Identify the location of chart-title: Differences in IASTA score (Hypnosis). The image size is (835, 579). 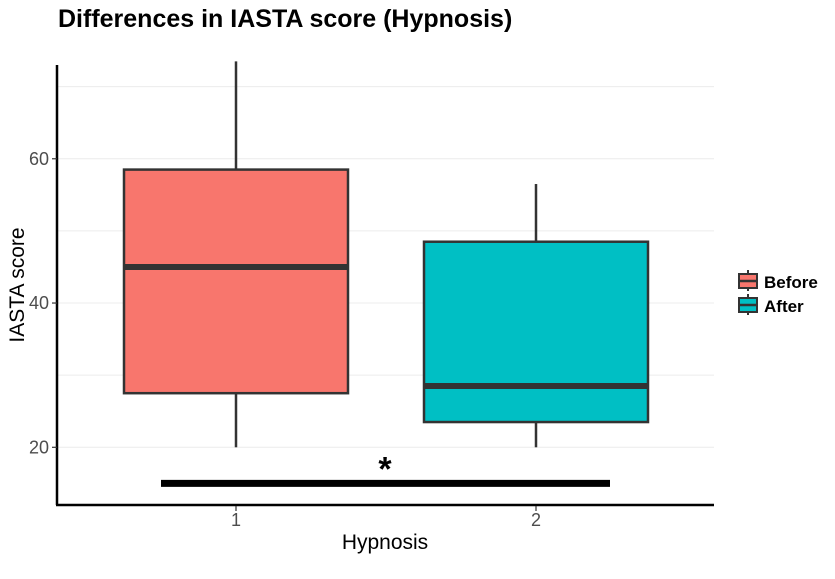
(285, 19).